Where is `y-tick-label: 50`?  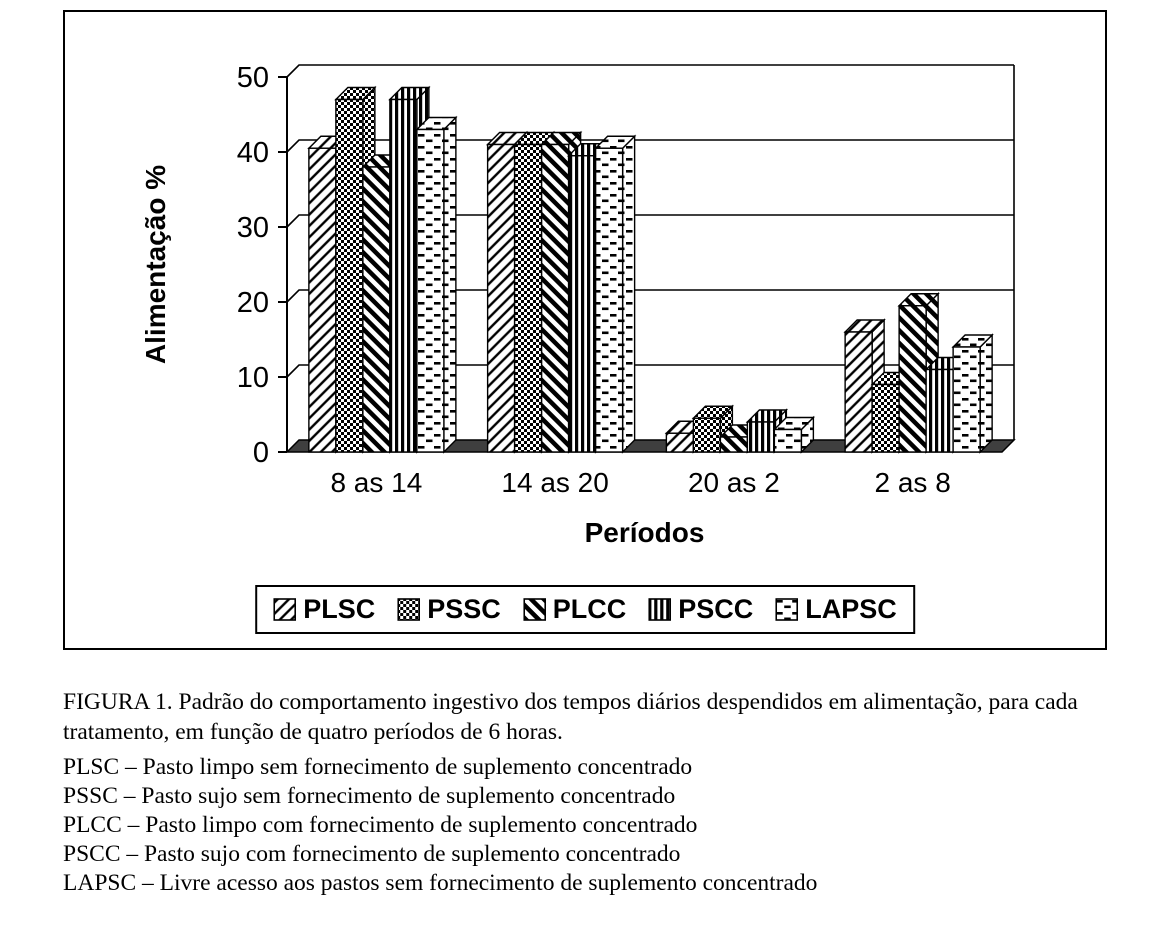
y-tick-label: 50 is located at coordinates (253, 78).